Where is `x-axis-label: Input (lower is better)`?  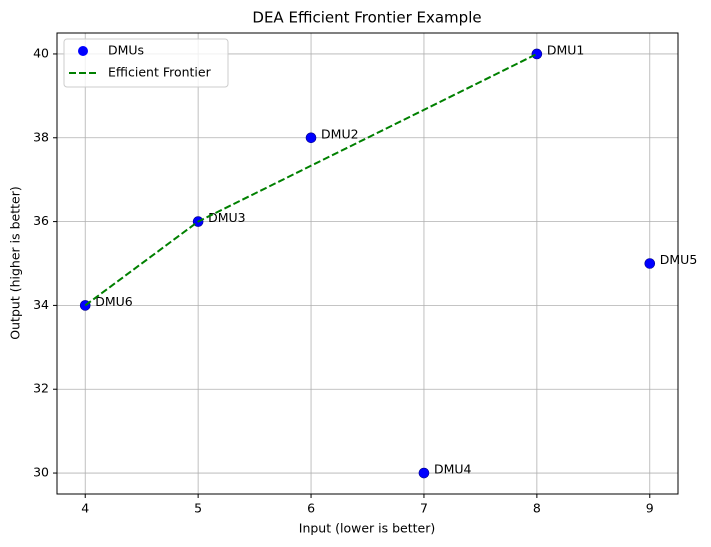
x-axis-label: Input (lower is better) is located at coordinates (367, 528).